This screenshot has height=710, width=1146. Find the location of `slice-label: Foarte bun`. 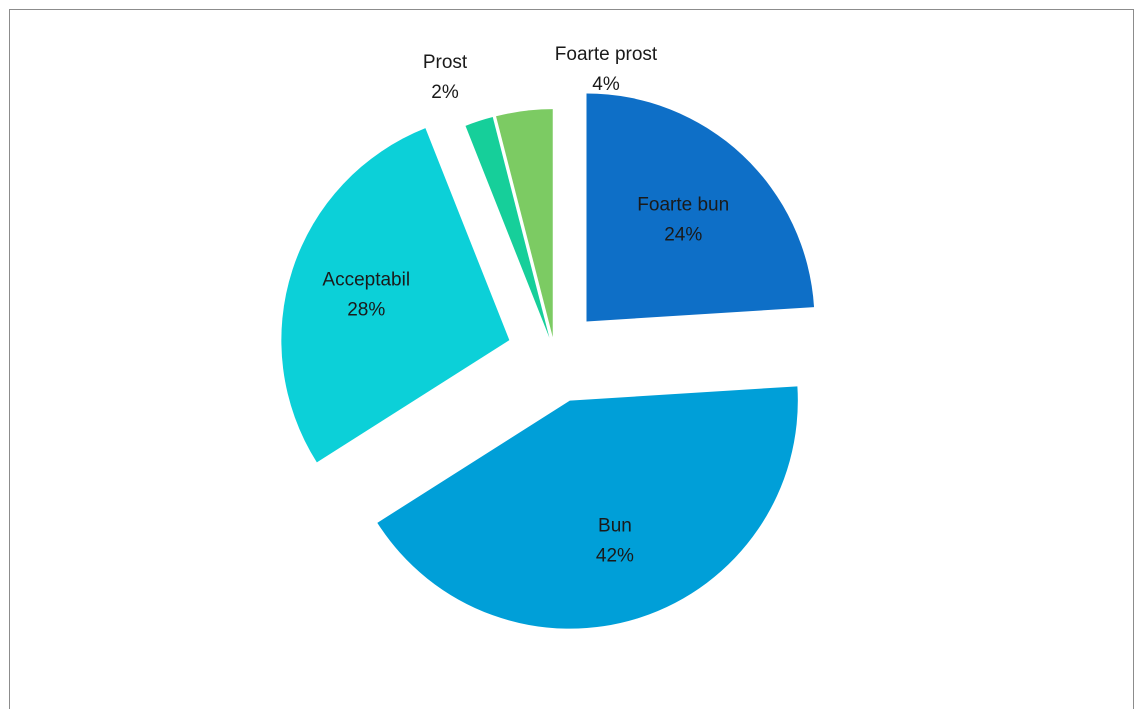

slice-label: Foarte bun is located at coordinates (683, 204).